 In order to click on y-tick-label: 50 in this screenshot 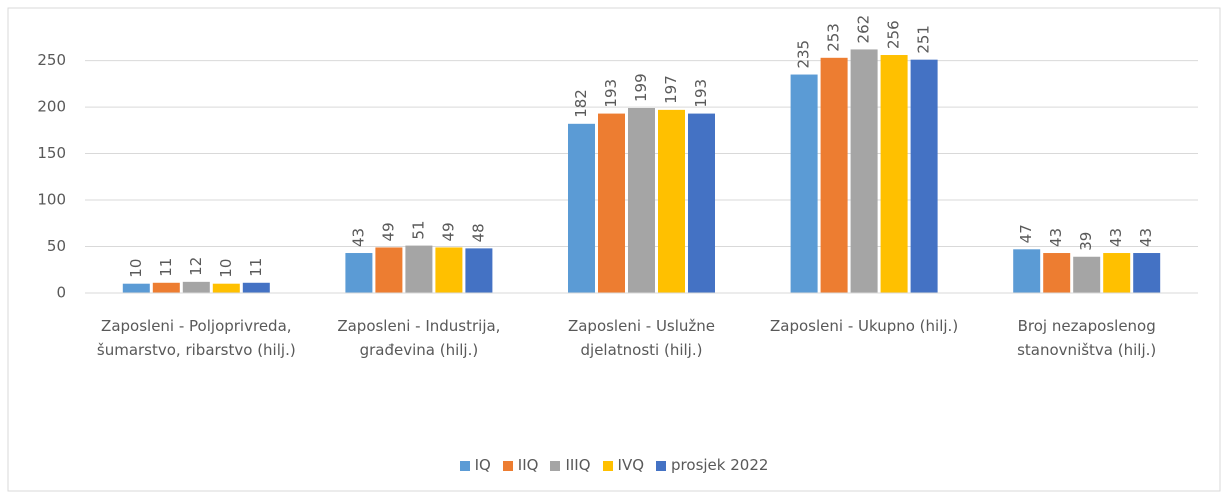, I will do `click(56, 246)`.